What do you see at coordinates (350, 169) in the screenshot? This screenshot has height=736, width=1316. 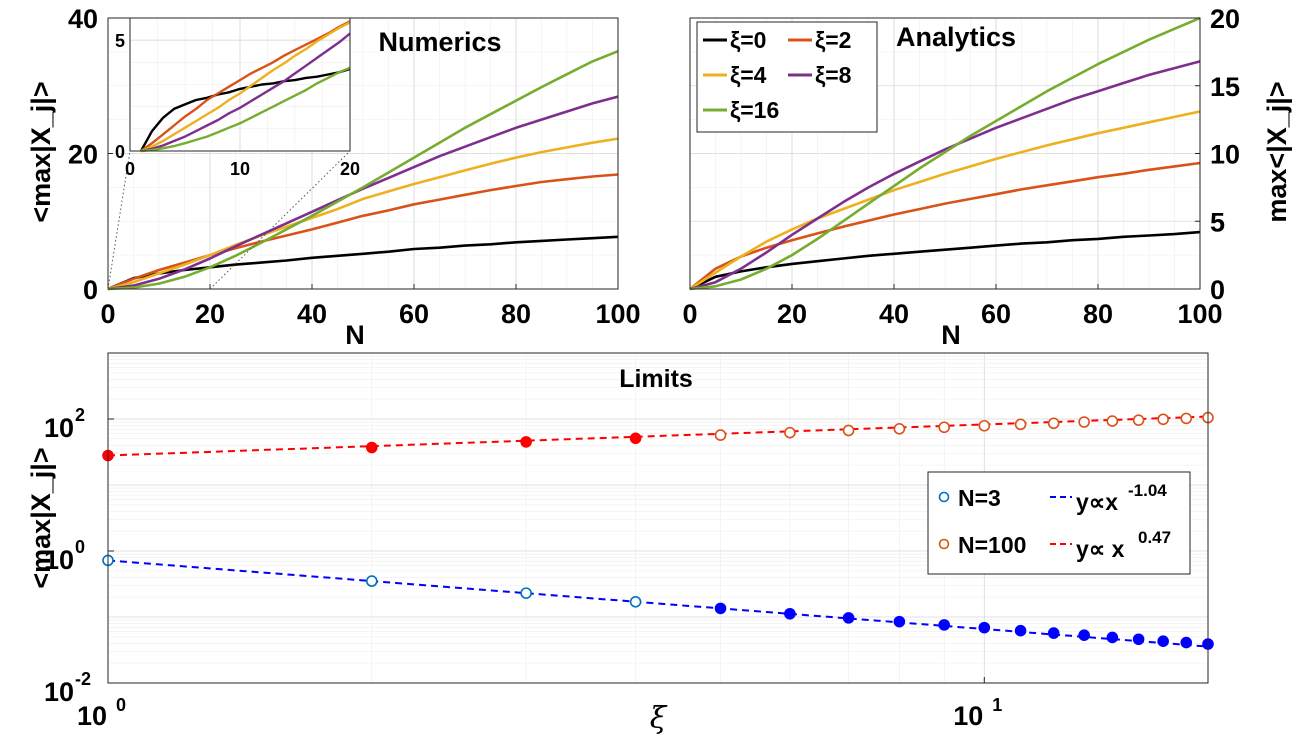 I see `inset-x-tick-label: 20` at bounding box center [350, 169].